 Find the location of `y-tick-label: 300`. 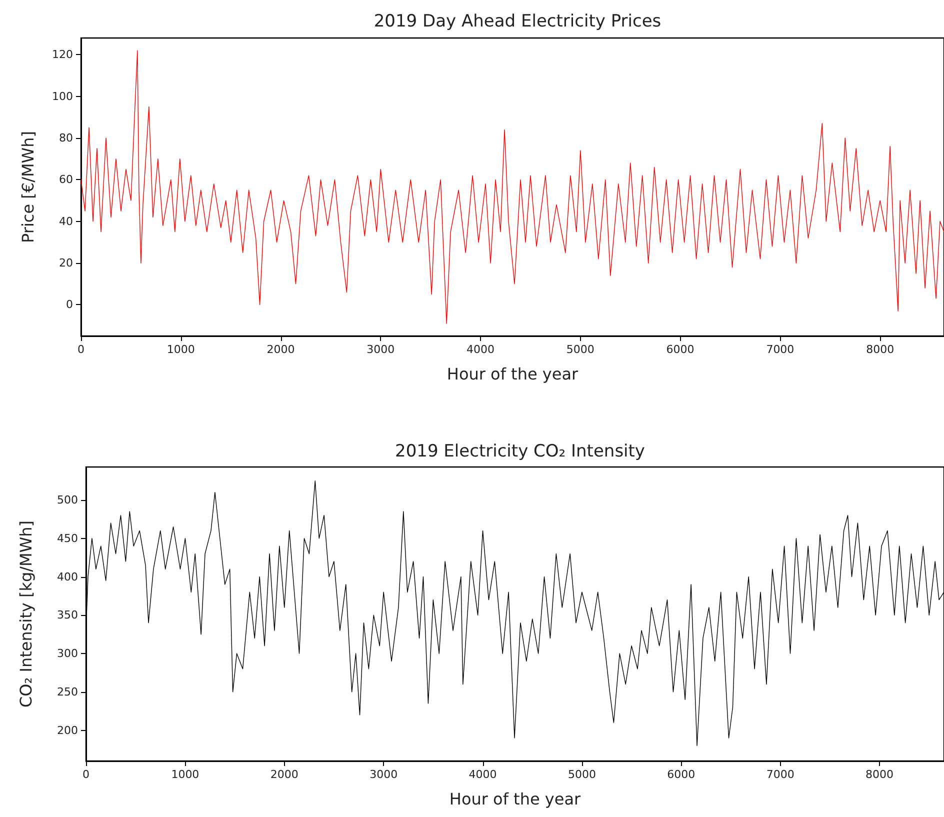

y-tick-label: 300 is located at coordinates (67, 653).